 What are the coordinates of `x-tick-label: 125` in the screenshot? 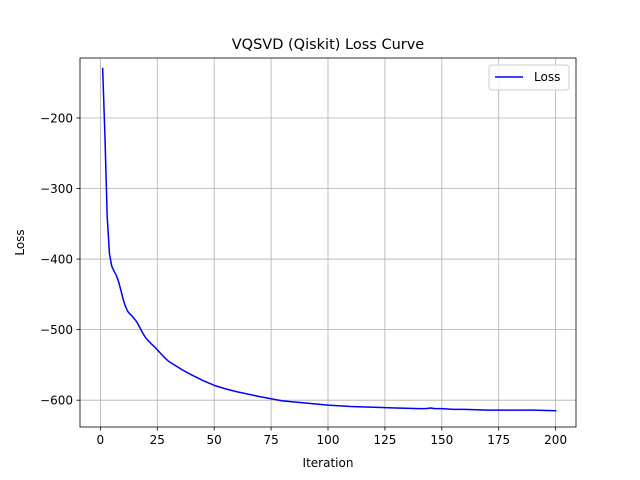 It's located at (384, 440).